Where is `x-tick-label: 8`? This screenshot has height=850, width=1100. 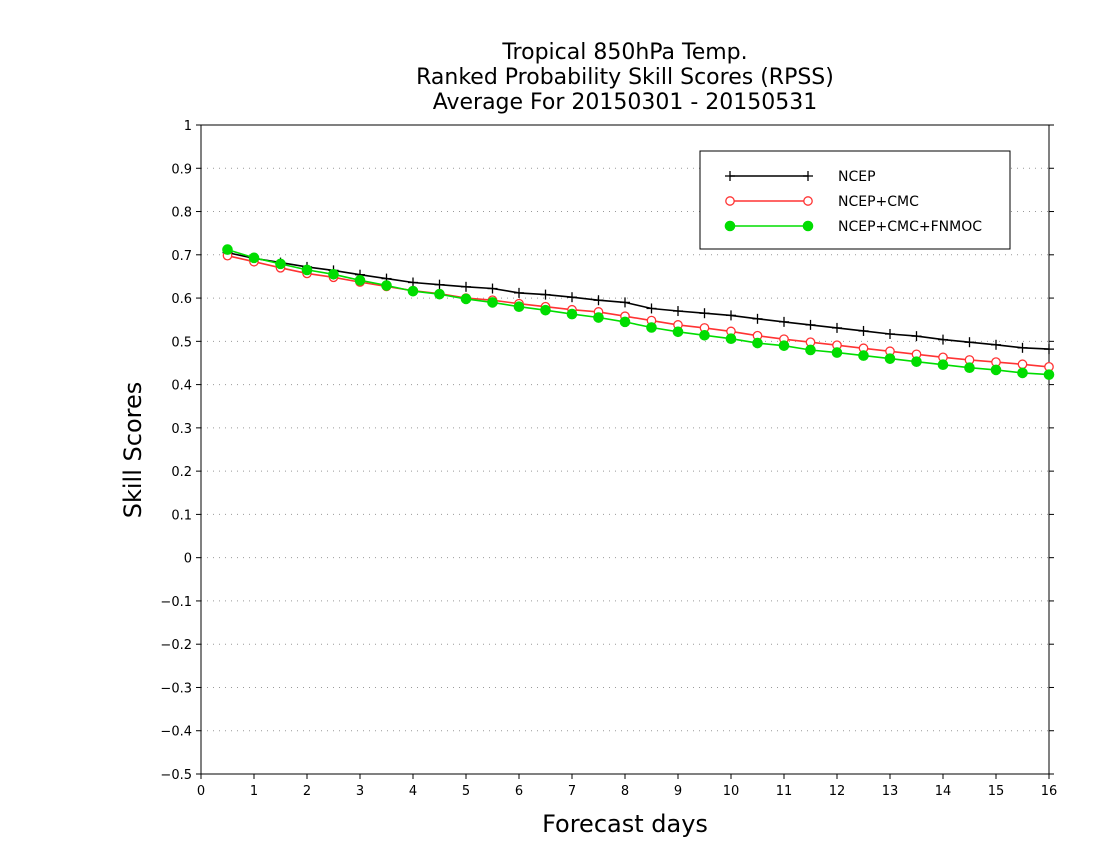
x-tick-label: 8 is located at coordinates (625, 791).